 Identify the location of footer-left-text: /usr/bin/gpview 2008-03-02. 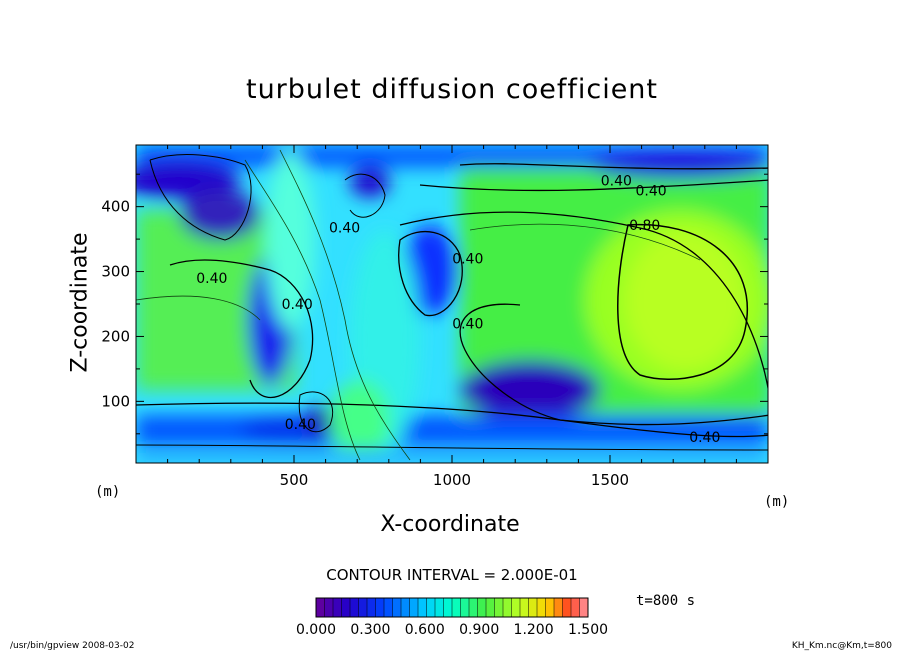
(72, 646).